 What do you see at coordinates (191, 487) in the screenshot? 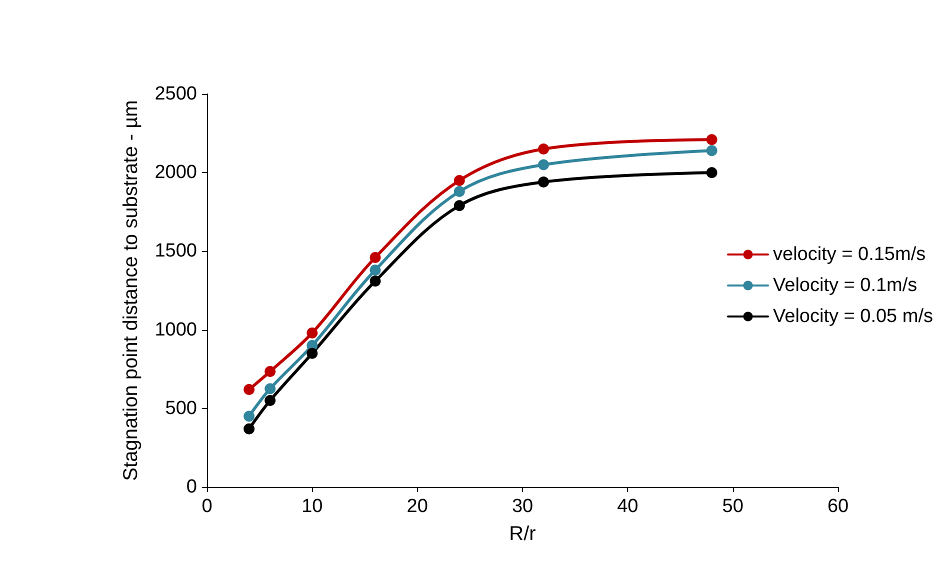
I see `y-tick-label: 0` at bounding box center [191, 487].